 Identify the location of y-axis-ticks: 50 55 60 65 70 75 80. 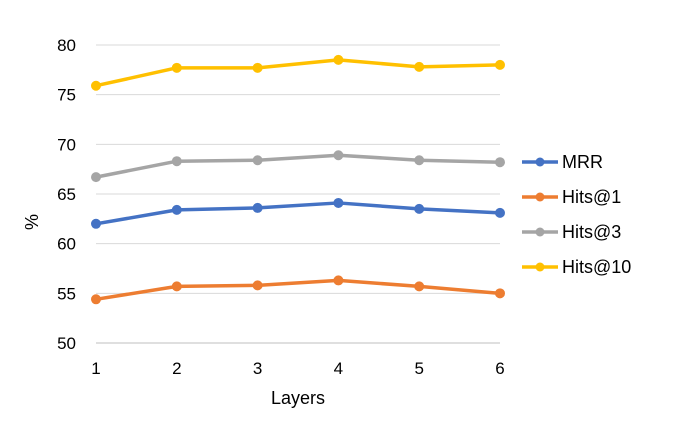
(66, 194).